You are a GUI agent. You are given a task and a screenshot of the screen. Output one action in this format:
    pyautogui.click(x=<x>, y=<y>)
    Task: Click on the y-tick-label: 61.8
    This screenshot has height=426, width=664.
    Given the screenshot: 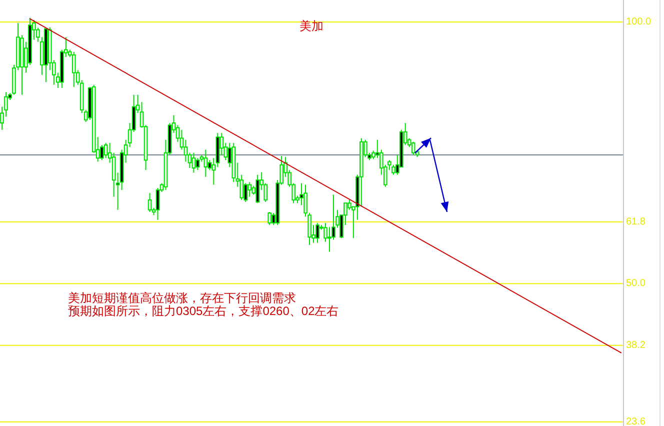 What is the action you would take?
    pyautogui.click(x=636, y=222)
    